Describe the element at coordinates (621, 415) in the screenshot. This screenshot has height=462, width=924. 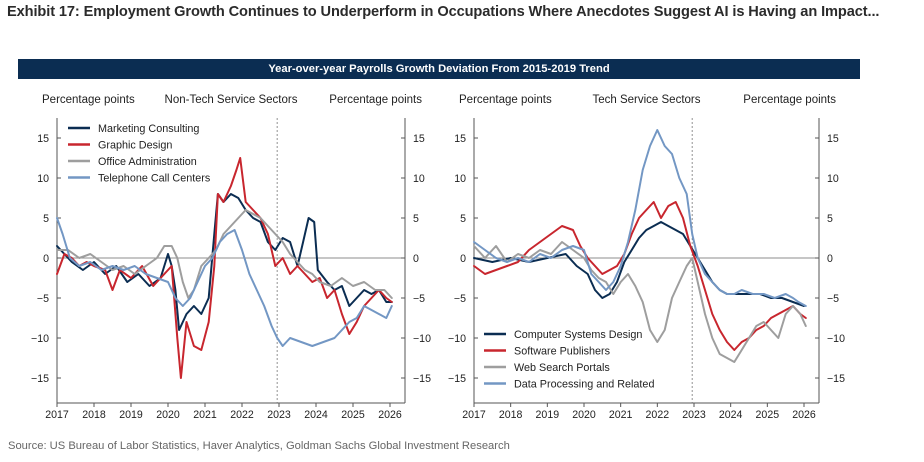
I see `panel2-xtick-label: 2021` at that location.